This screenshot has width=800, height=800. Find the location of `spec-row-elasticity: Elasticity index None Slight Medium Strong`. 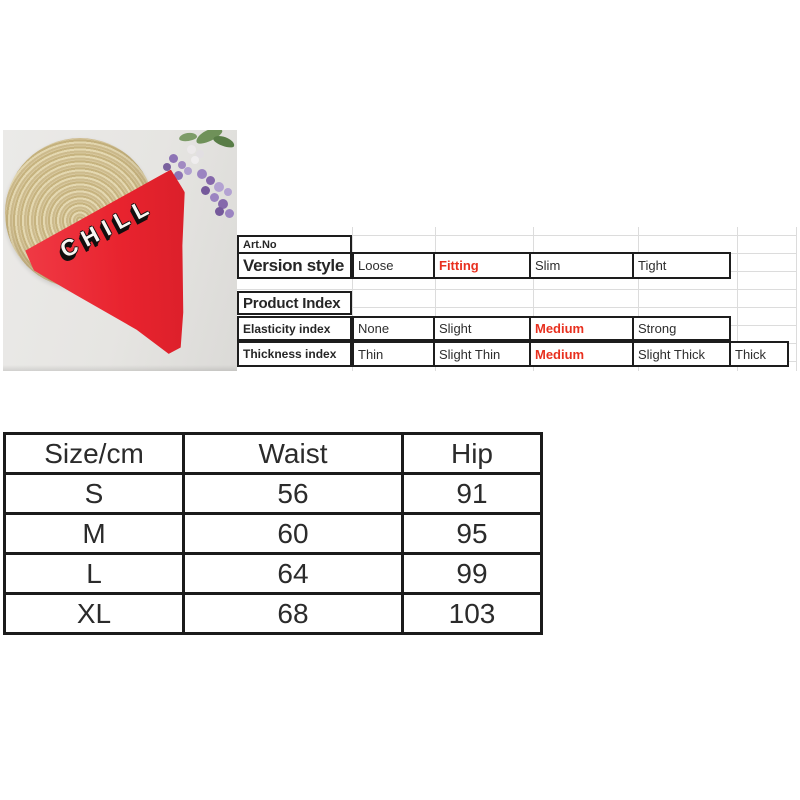

spec-row-elasticity: Elasticity index None Slight Medium Strong is located at coordinates (484, 328).